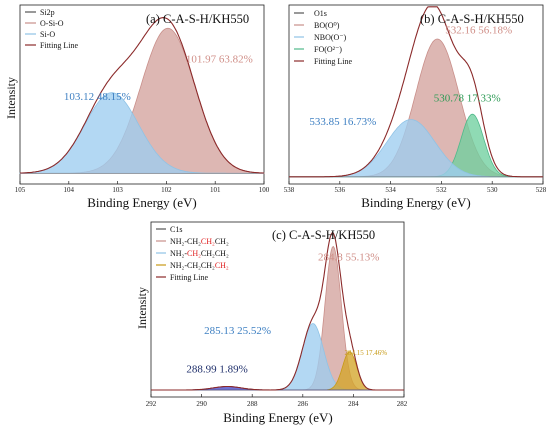 The height and width of the screenshot is (431, 550). What do you see at coordinates (185, 241) in the screenshot?
I see `legend-label-prefix: NH₂-CH₂` at bounding box center [185, 241].